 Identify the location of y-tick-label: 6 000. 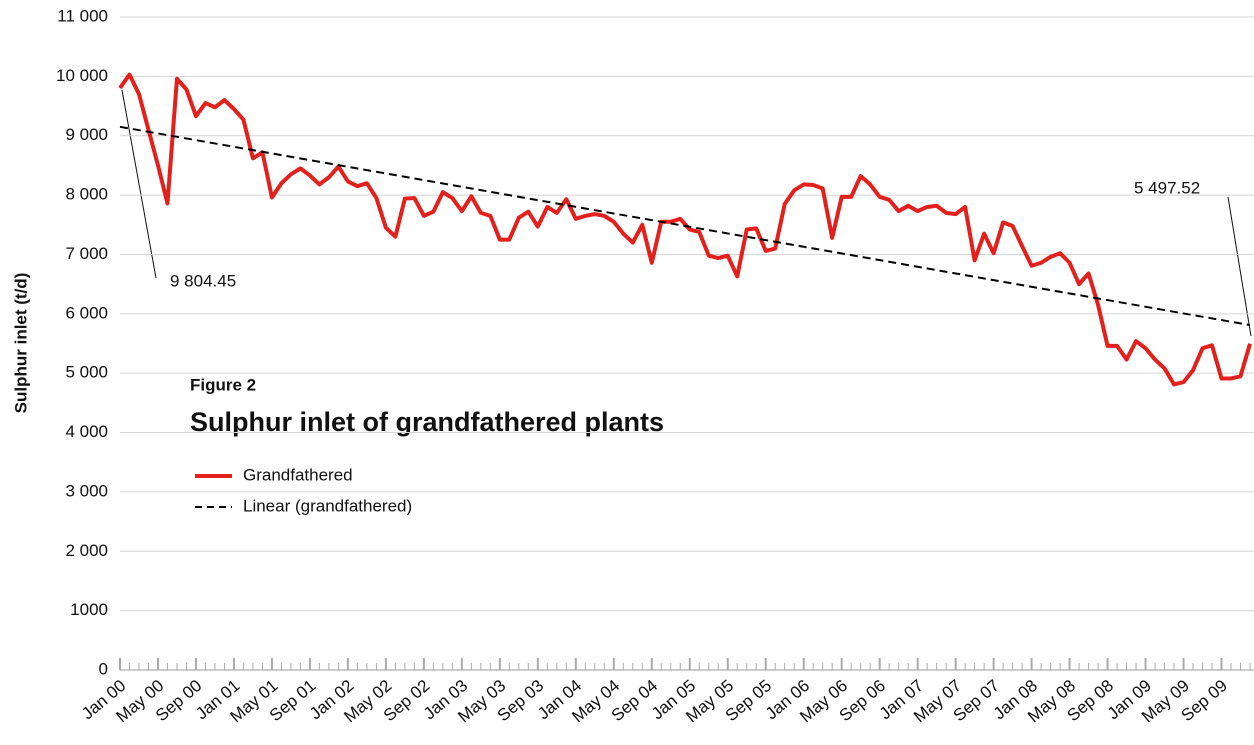
(86, 312).